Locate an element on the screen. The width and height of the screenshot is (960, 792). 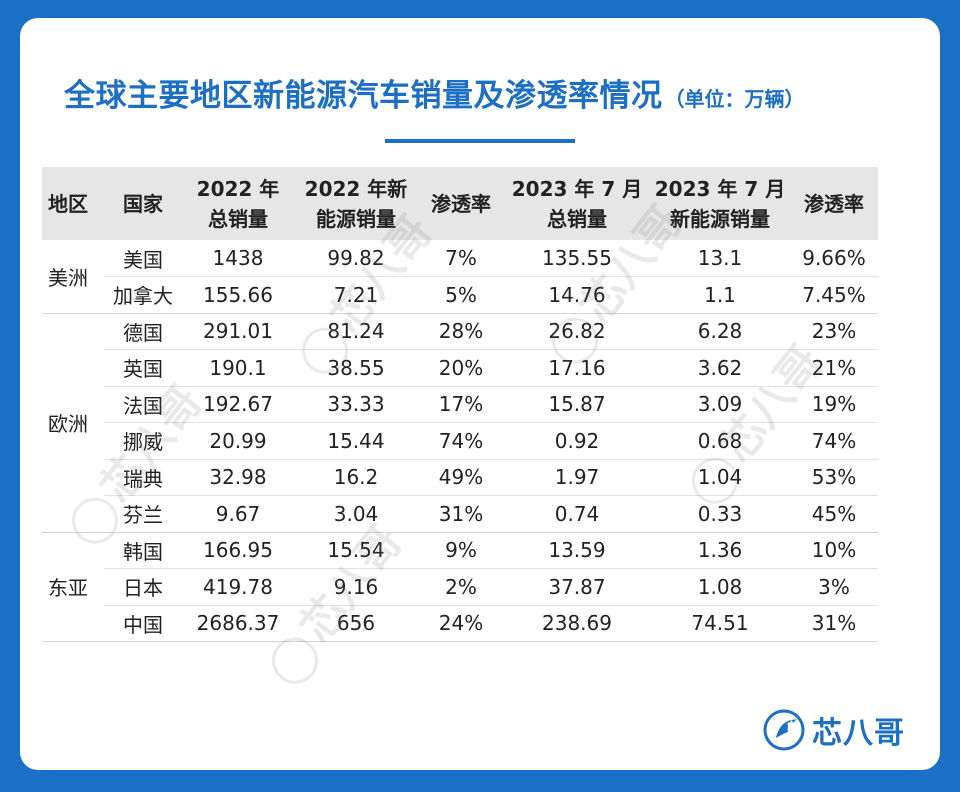
cell-country: 芬兰 is located at coordinates (143, 514).